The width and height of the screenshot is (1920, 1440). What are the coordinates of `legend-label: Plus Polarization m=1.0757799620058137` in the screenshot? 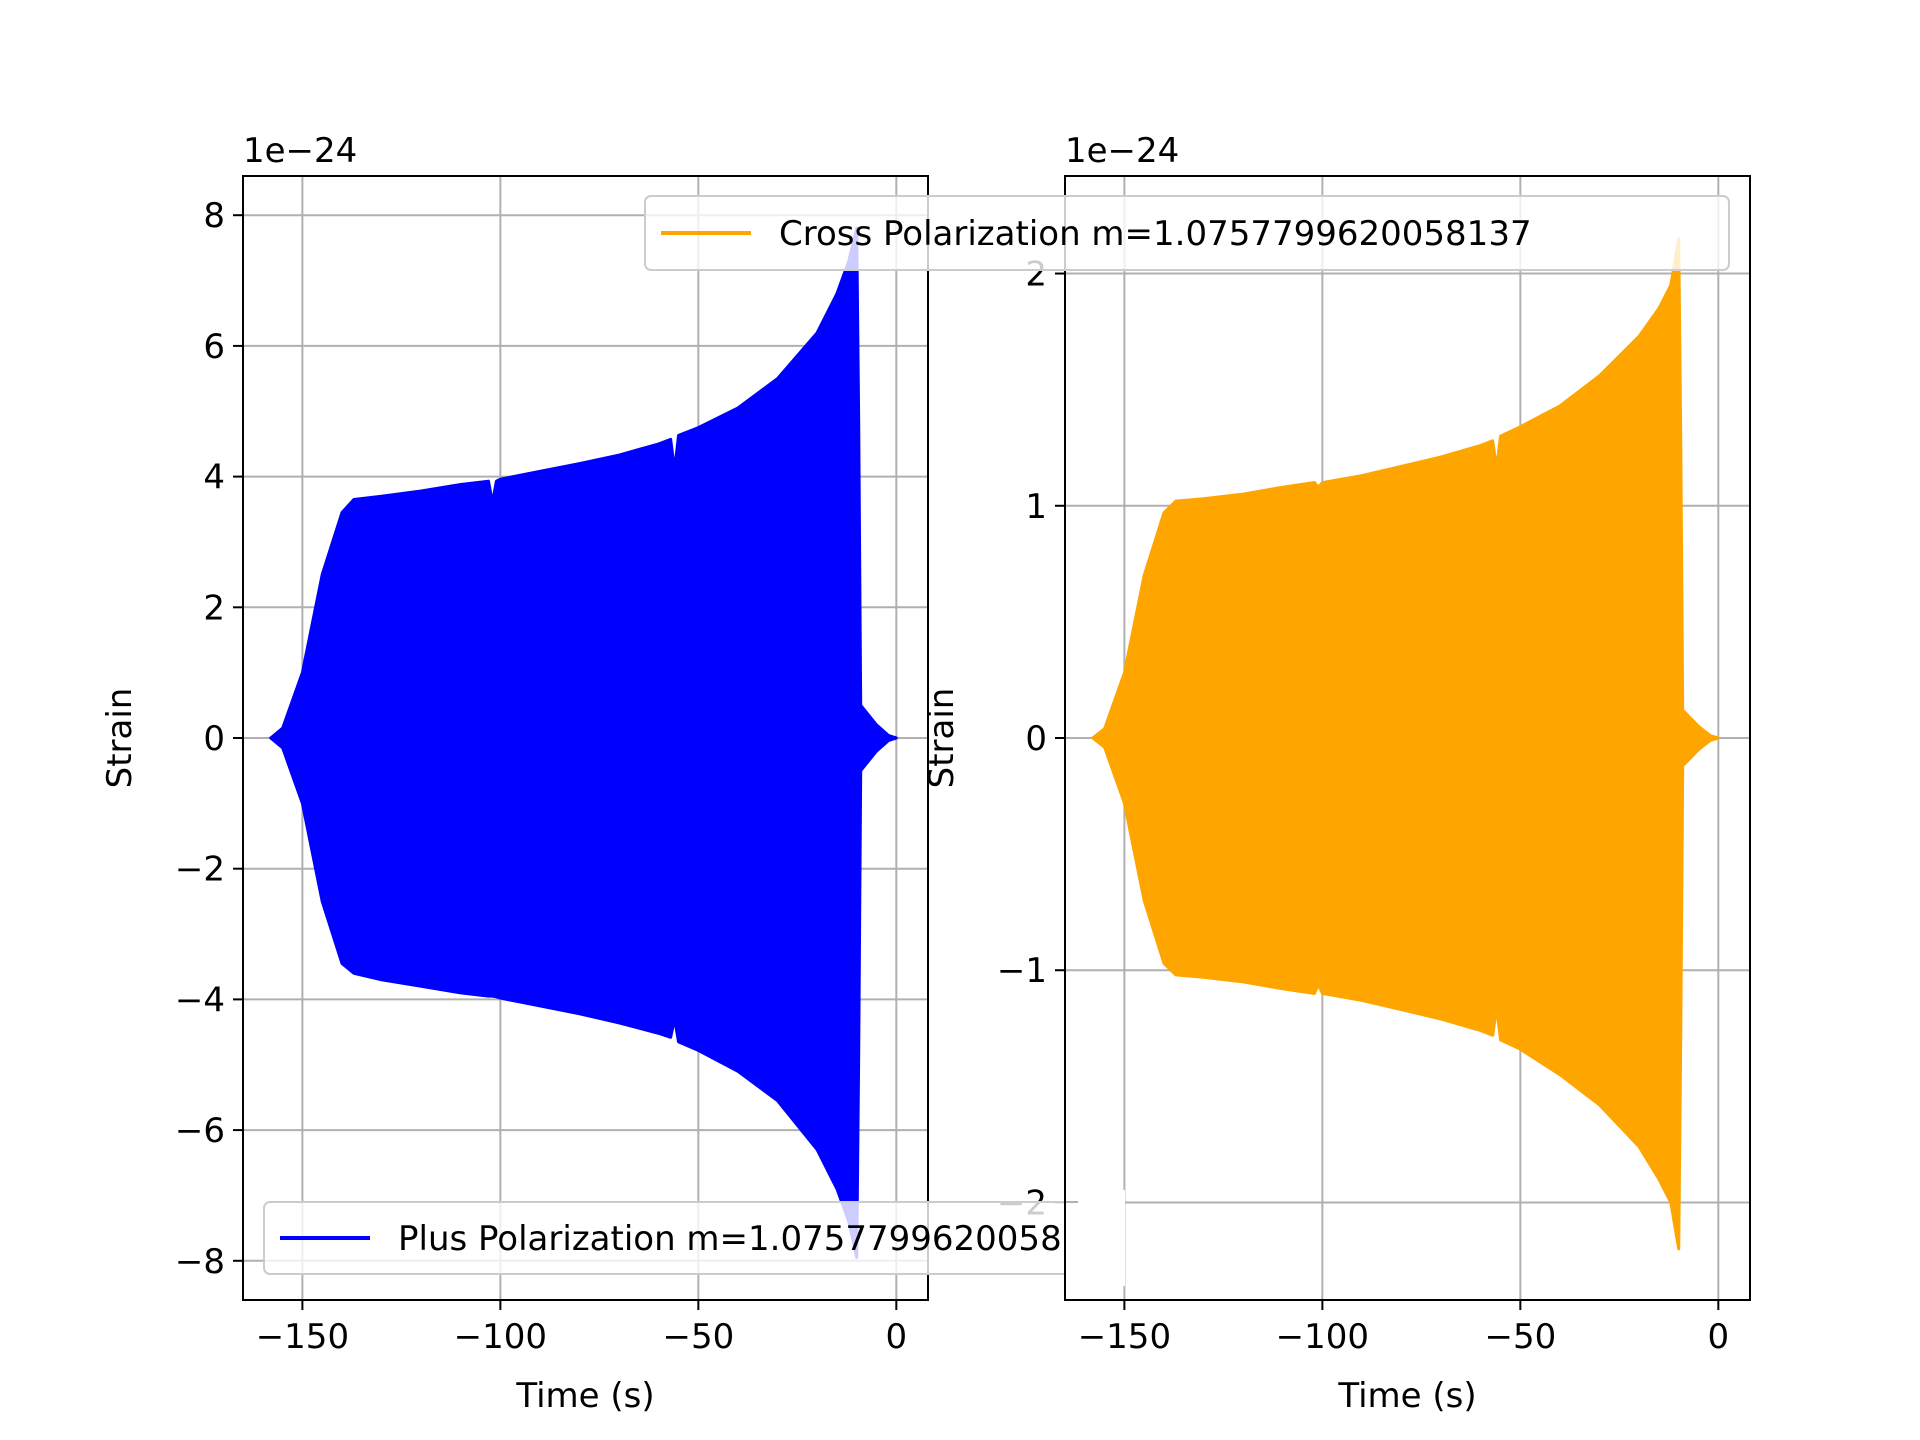 It's located at (762, 1239).